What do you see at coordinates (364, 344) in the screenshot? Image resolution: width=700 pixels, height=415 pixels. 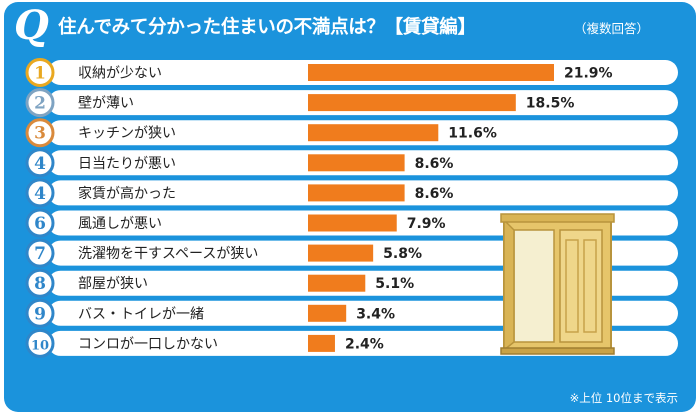 I see `value-label: 2.4%` at bounding box center [364, 344].